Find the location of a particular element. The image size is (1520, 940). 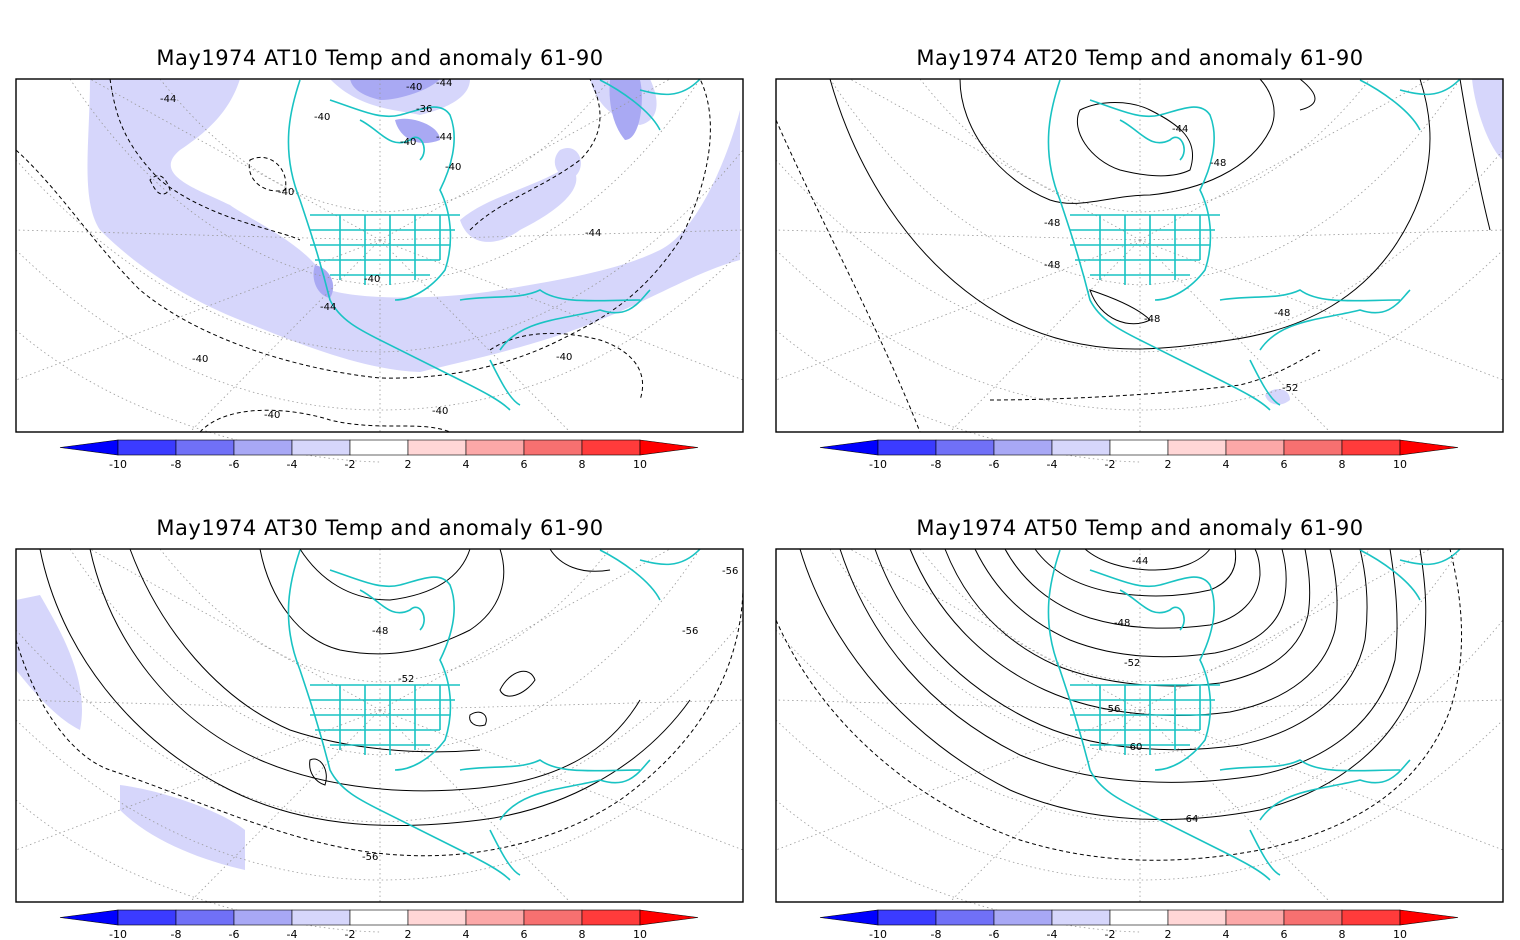

contour-label: -36 is located at coordinates (424, 109).